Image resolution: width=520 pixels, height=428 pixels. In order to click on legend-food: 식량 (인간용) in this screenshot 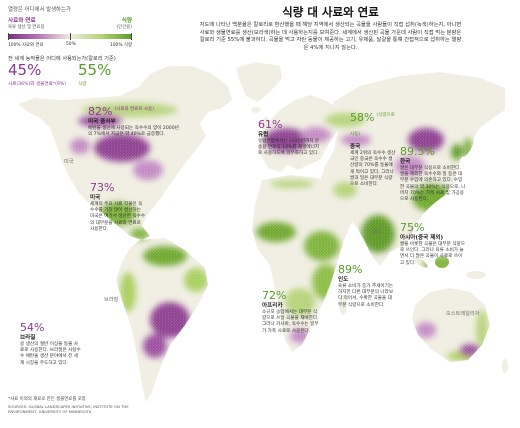, I will do `click(112, 24)`.